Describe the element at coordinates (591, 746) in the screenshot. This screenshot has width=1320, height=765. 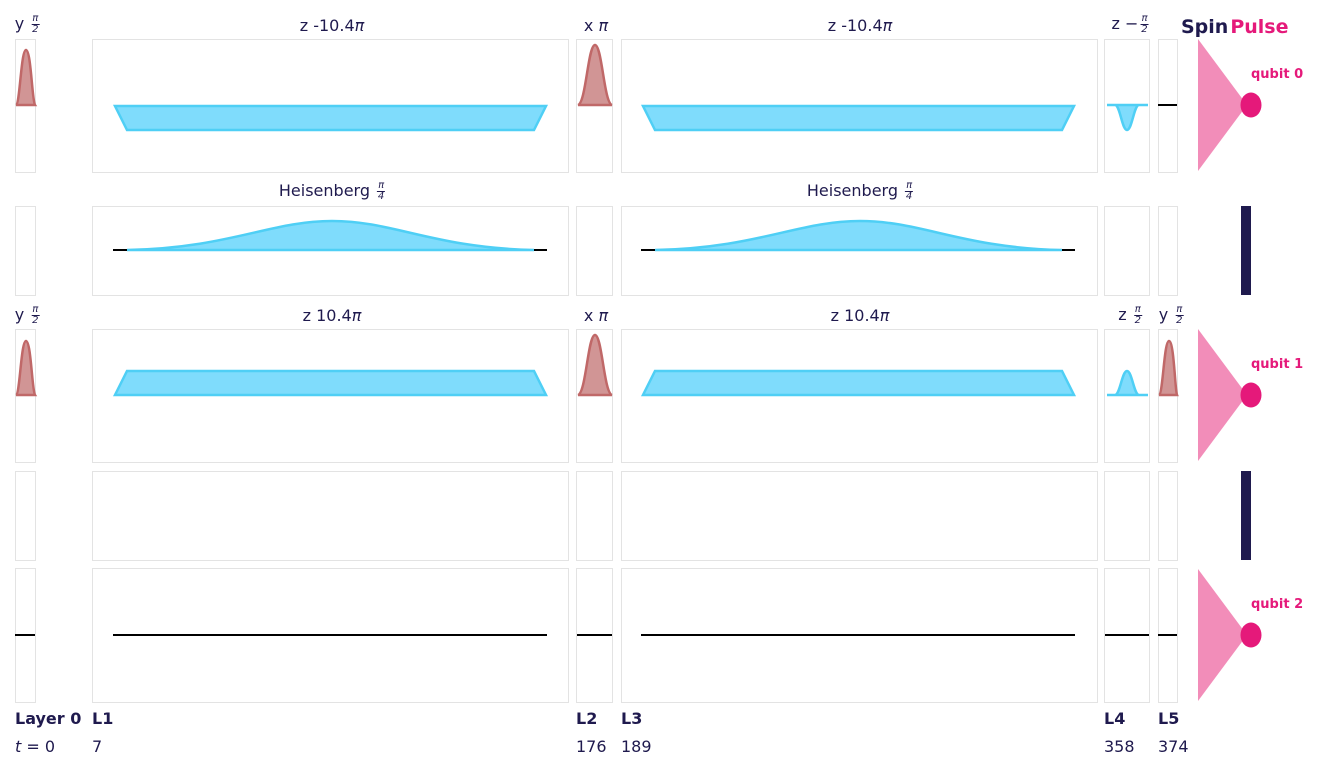
I see `time-label-2: 176` at that location.